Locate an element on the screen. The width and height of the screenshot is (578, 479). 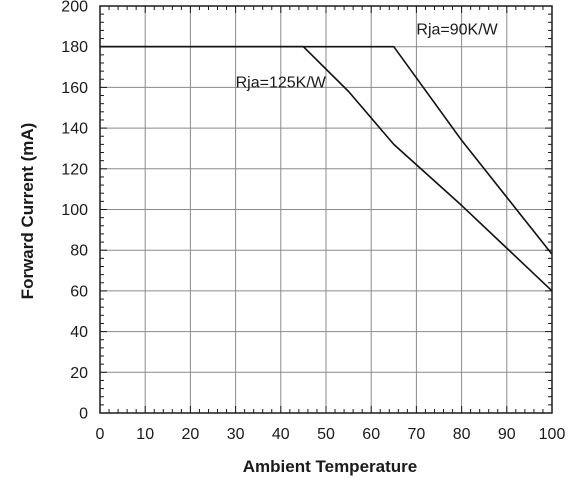
series-label-1: Rja=90K/W is located at coordinates (457, 29).